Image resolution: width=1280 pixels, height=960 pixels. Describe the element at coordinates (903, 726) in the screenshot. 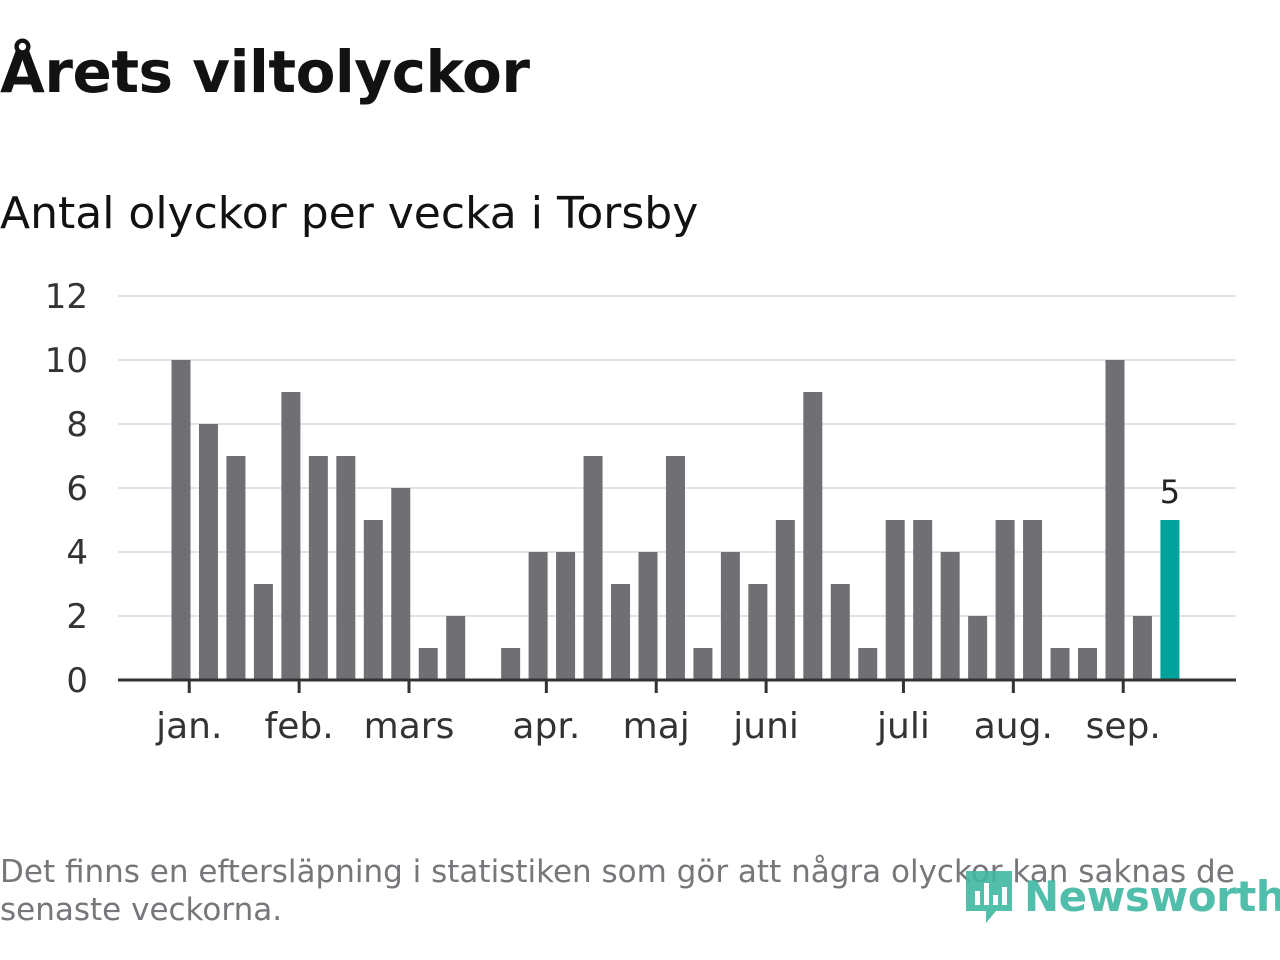

I see `x-tick-label: juli` at that location.